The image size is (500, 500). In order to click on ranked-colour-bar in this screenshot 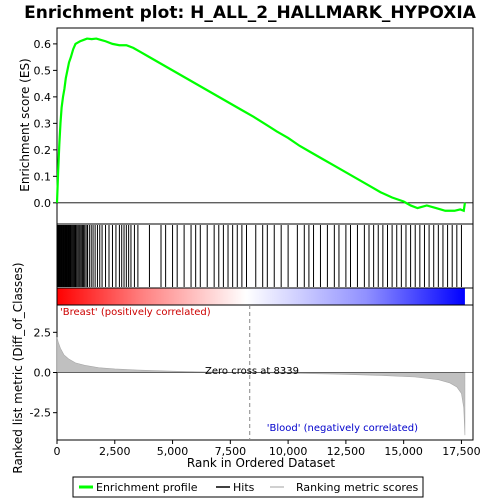, I will do `click(261, 296)`.